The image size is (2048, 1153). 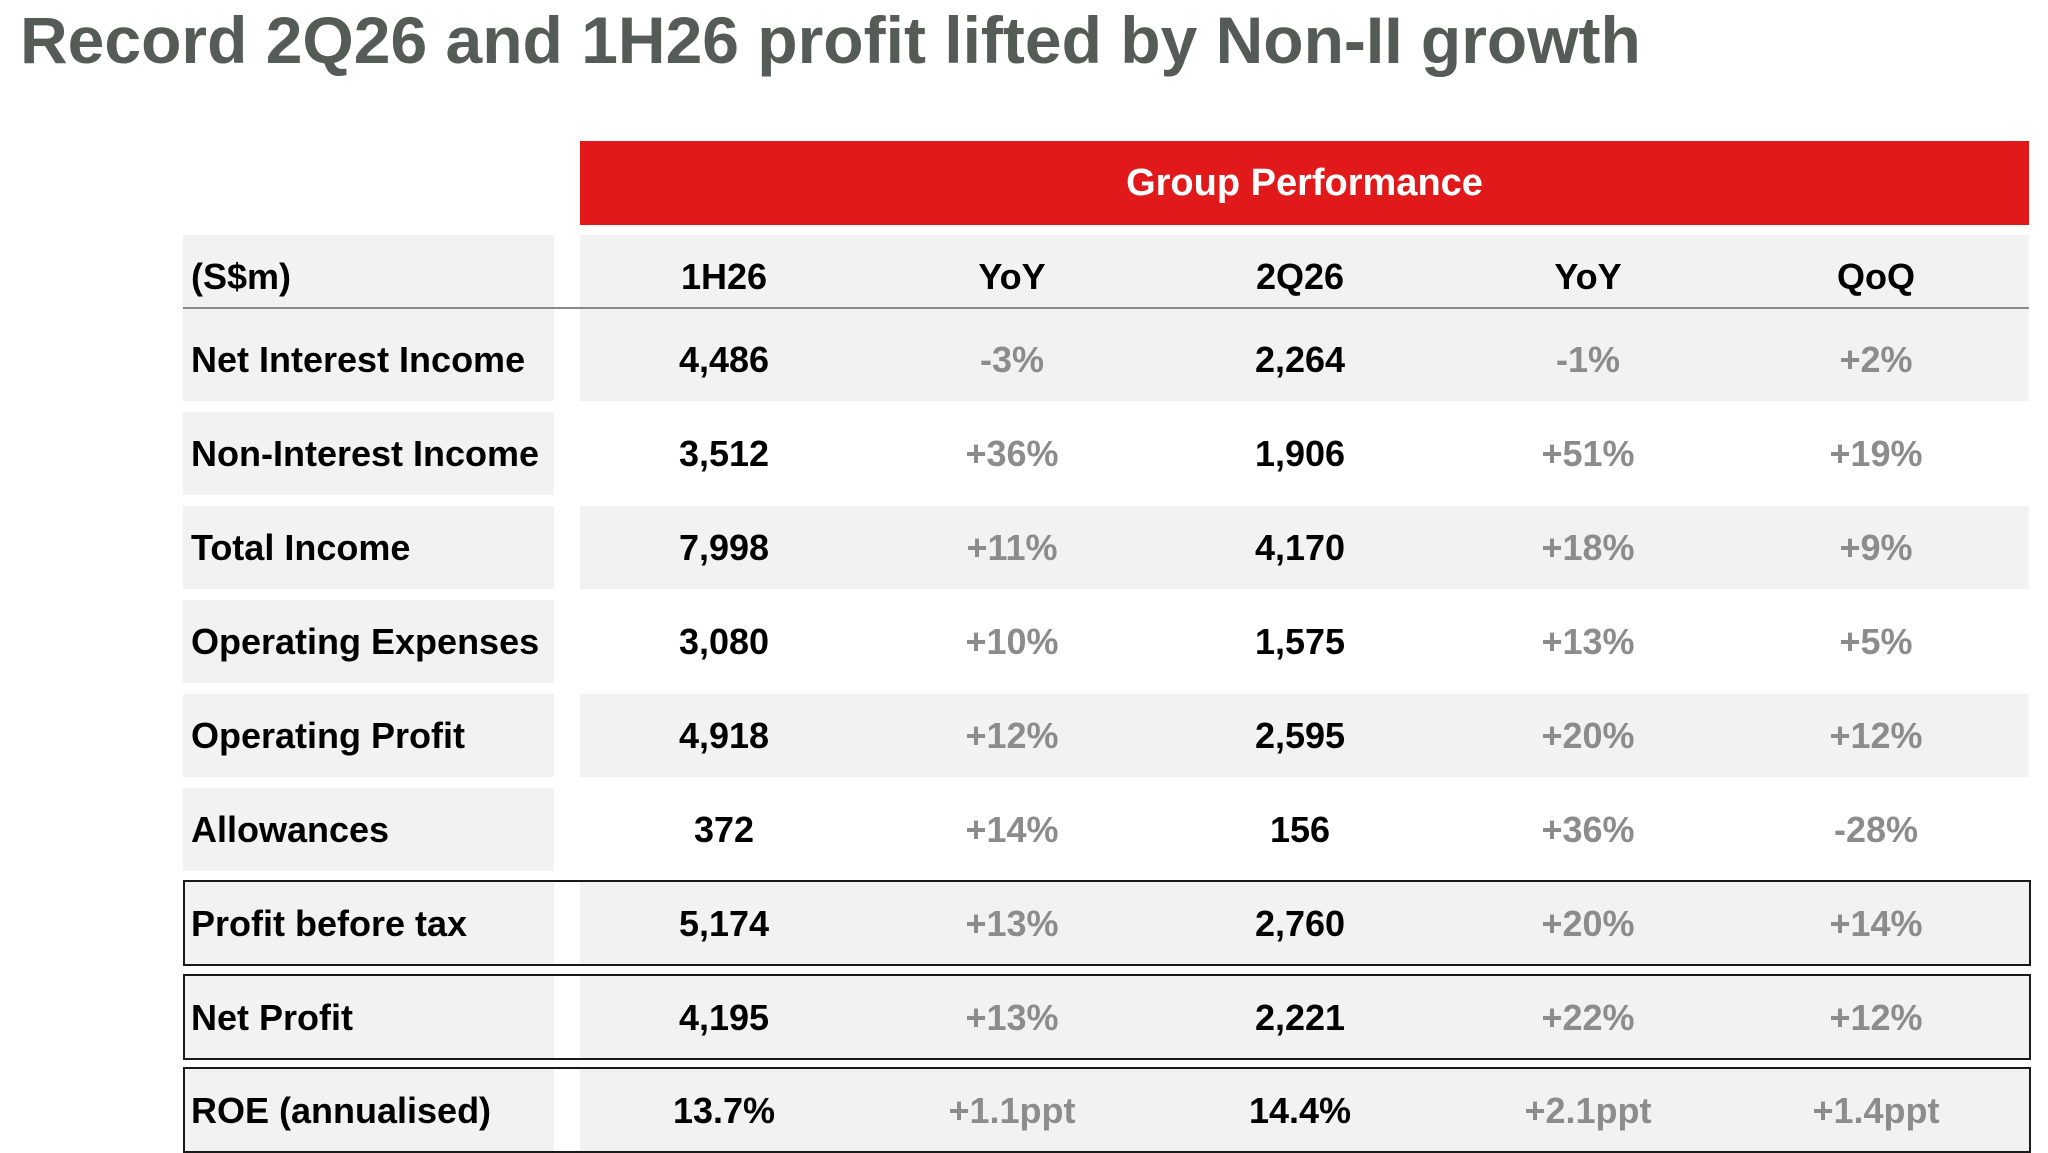 I want to click on row-values: 4,195 +13% 2,221 +22% +12%, so click(x=1304, y=1017).